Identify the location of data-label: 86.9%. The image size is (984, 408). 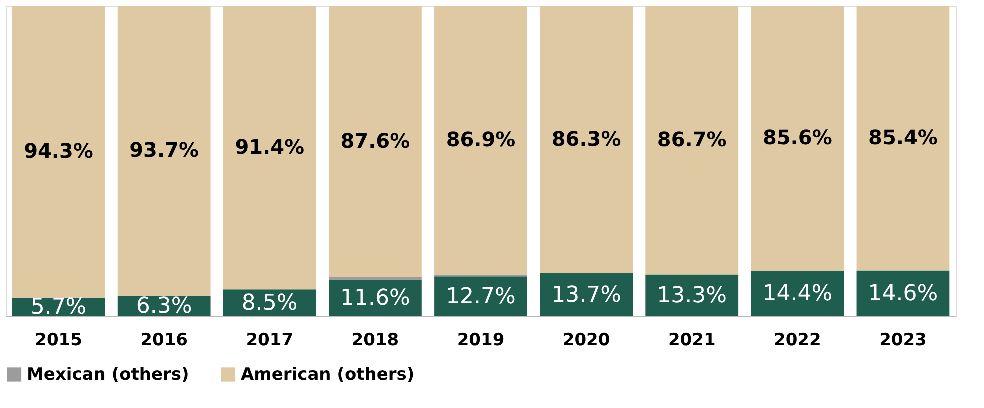
(481, 140).